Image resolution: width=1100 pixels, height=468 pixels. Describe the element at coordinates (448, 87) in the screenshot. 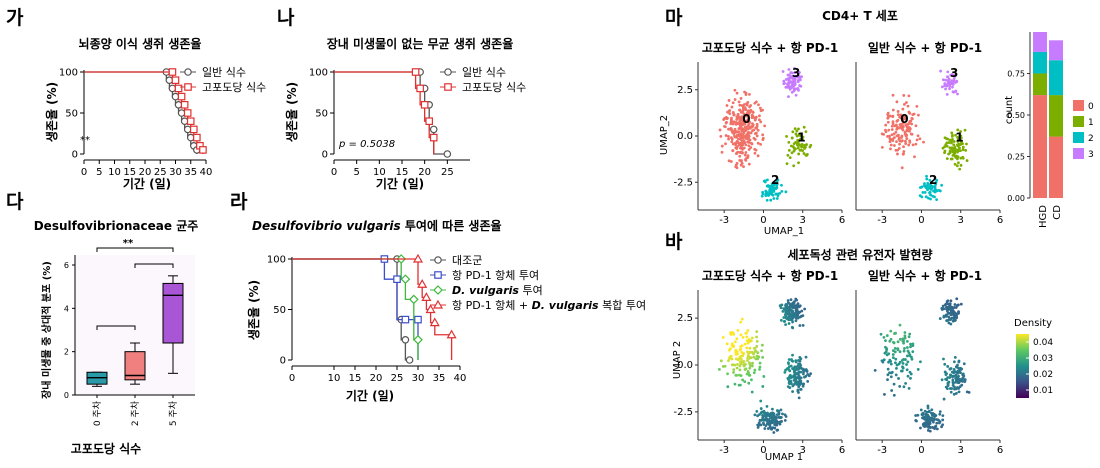

I see `na-legend-marker` at that location.